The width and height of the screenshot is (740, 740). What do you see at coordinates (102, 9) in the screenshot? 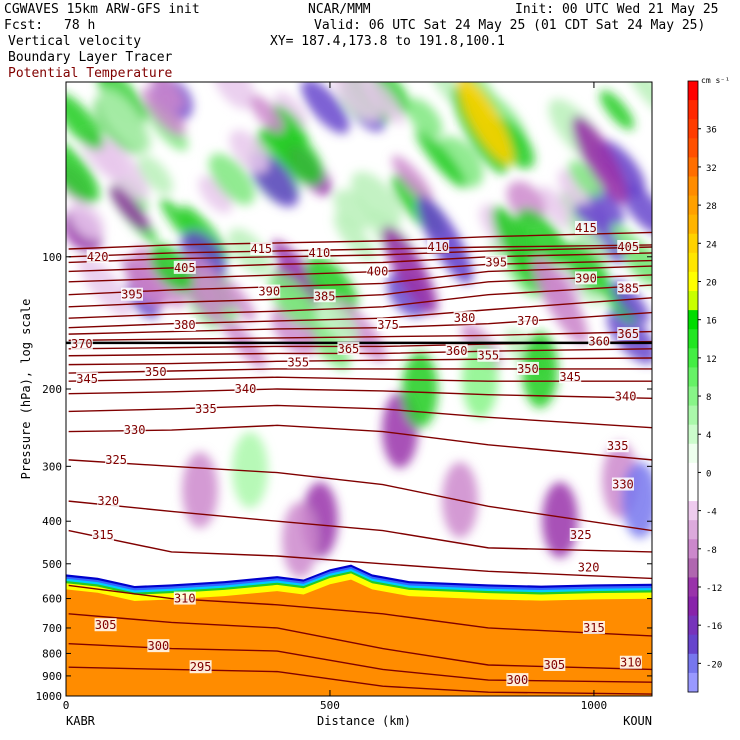
I see `model-line: CGWAVES 15km ARW-GFS init` at bounding box center [102, 9].